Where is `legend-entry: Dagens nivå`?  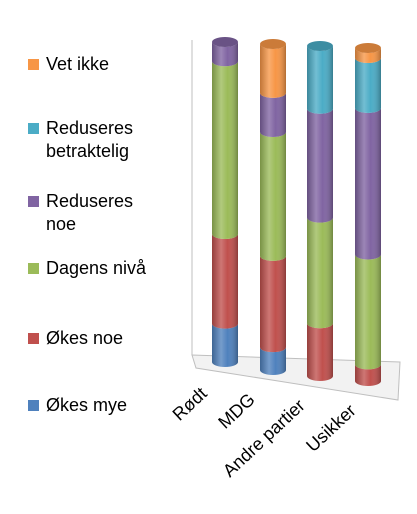
legend-entry: Dagens nivå is located at coordinates (87, 268).